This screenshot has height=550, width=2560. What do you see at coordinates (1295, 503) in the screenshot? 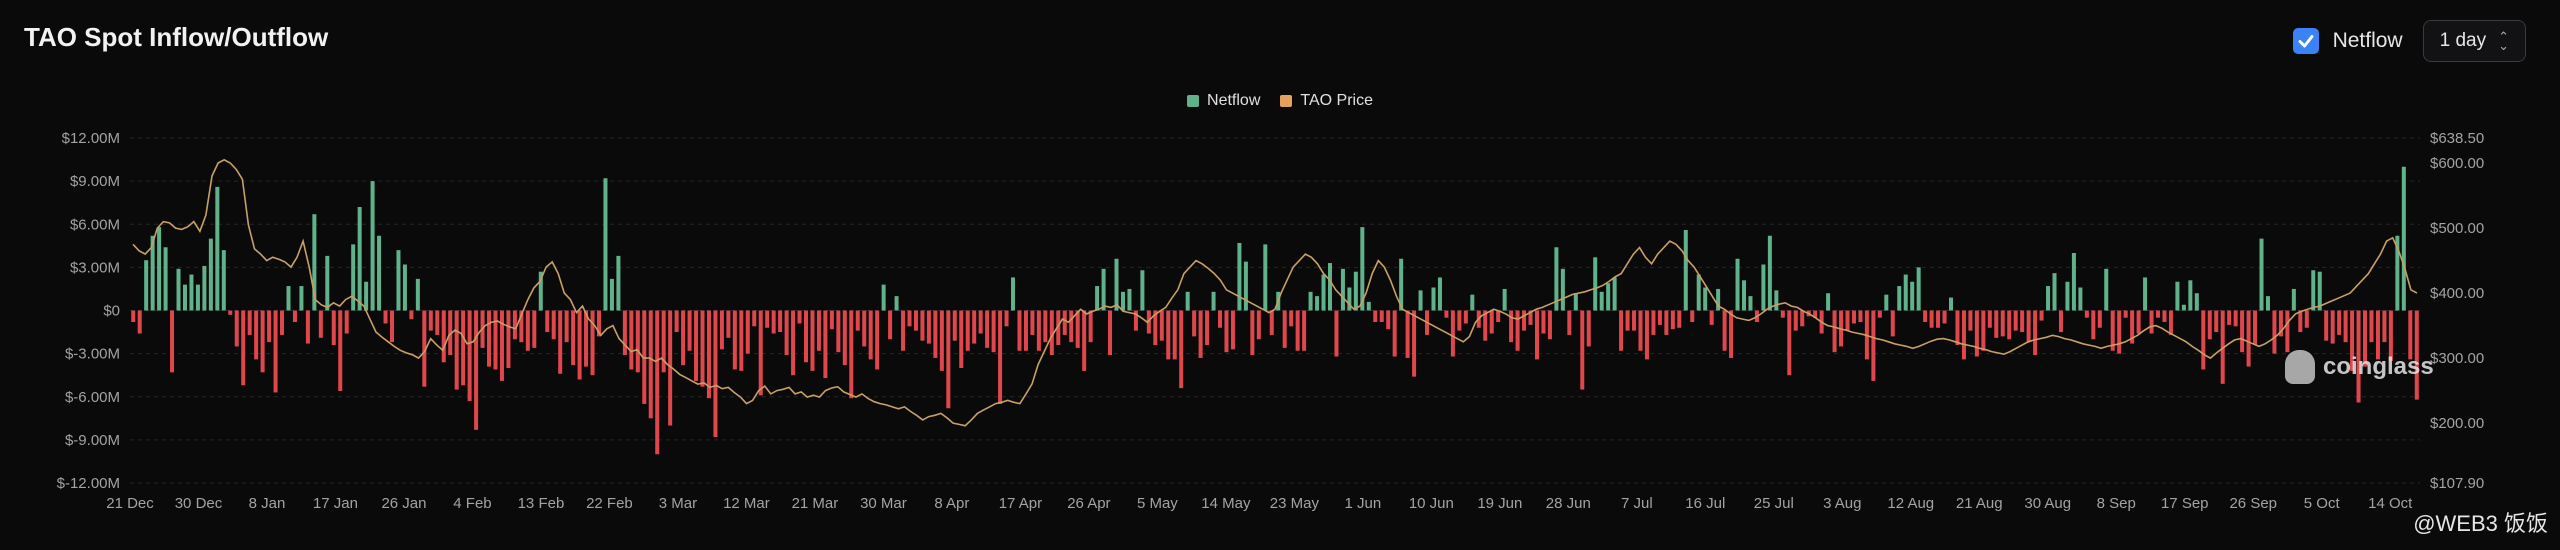
I see `x-tick-label: 23 May` at bounding box center [1295, 503].